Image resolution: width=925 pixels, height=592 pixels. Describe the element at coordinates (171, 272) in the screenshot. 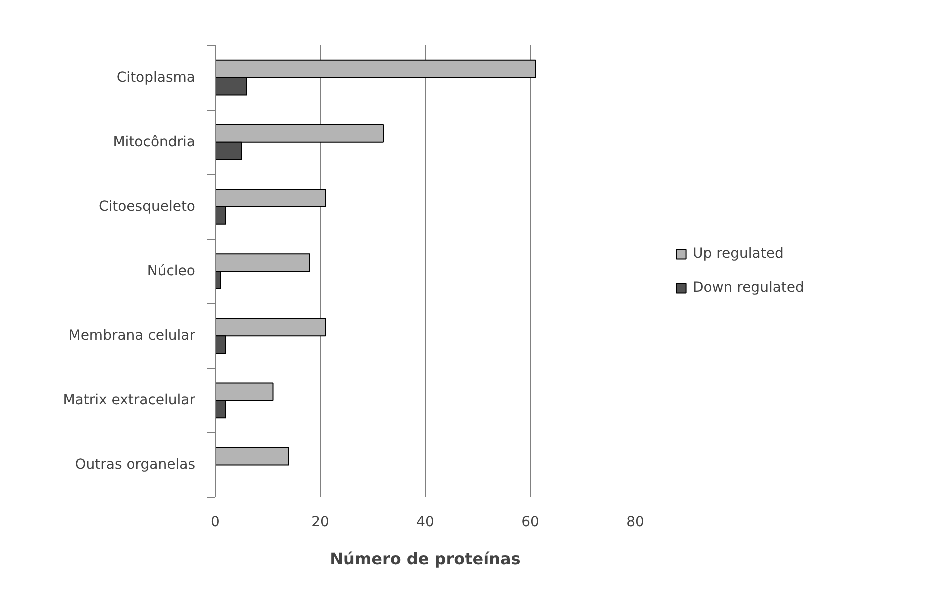

I see `y-tick-label: Núcleo` at that location.